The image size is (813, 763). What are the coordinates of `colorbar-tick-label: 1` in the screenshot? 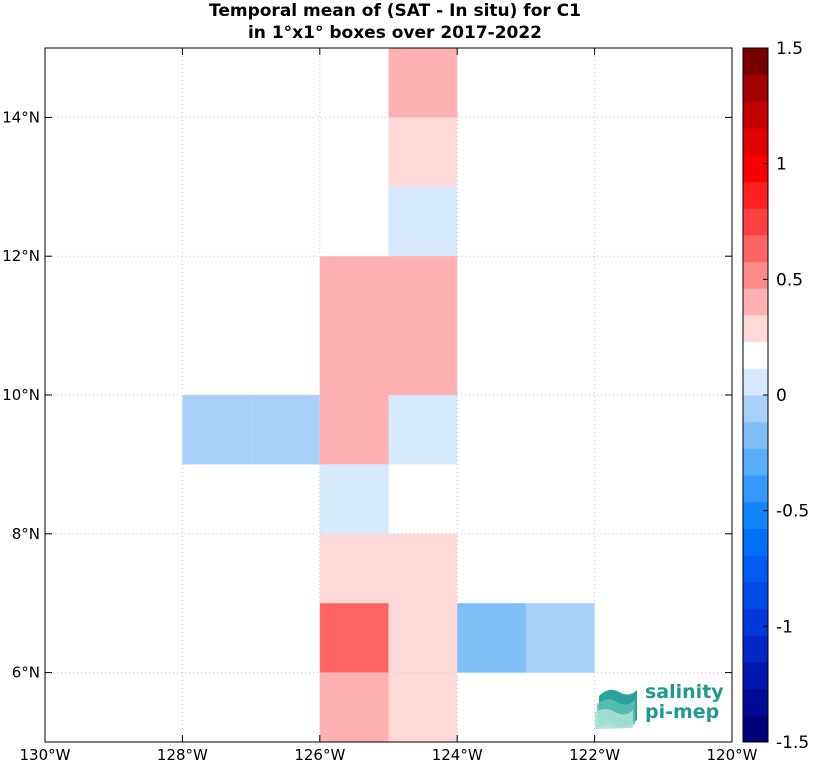 It's located at (781, 165).